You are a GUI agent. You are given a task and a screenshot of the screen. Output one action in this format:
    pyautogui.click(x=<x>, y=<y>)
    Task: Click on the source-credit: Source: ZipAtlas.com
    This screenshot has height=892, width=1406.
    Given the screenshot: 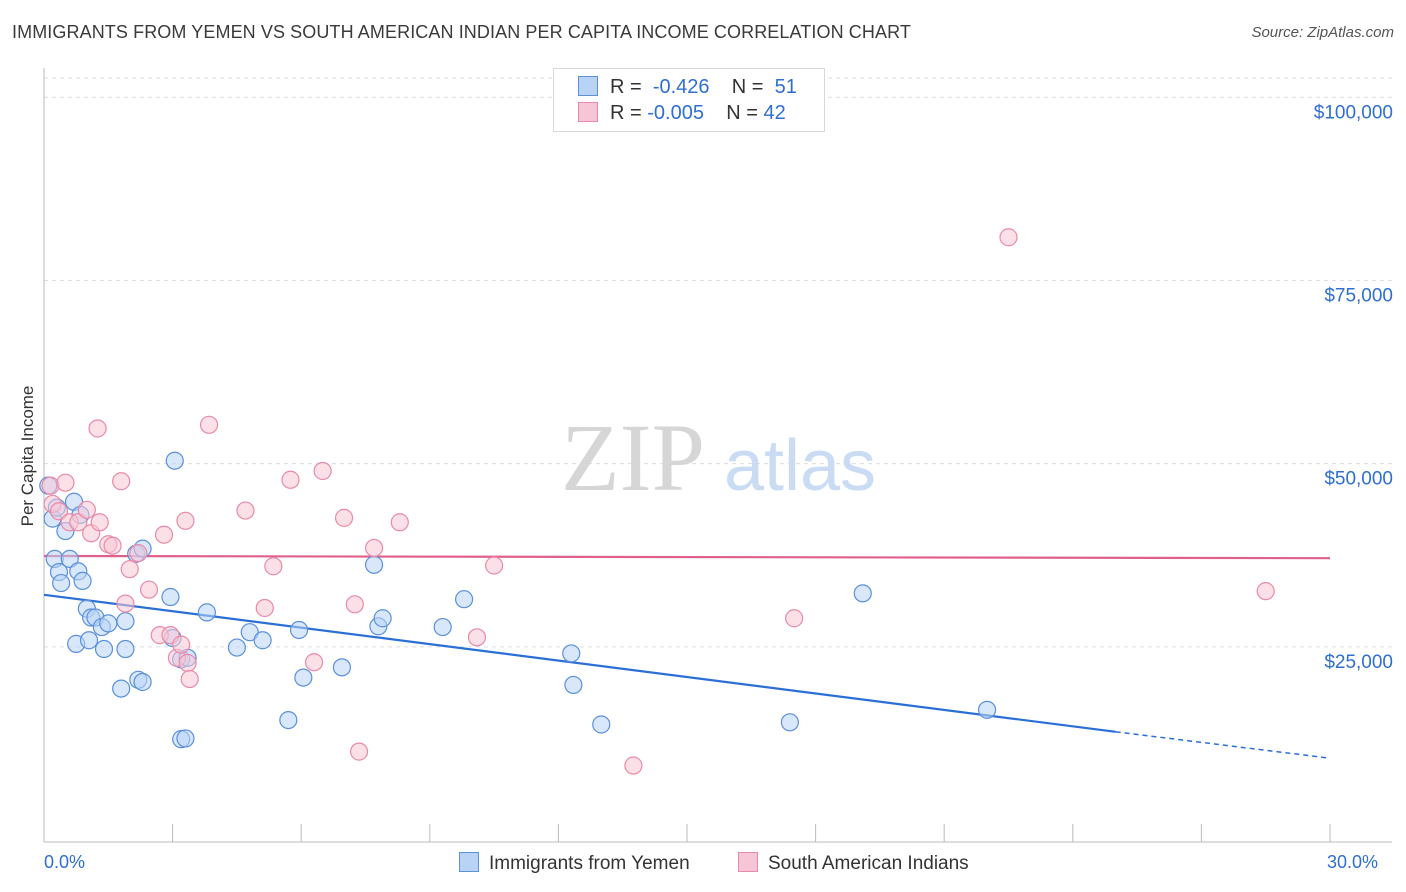 What is the action you would take?
    pyautogui.click(x=1322, y=32)
    